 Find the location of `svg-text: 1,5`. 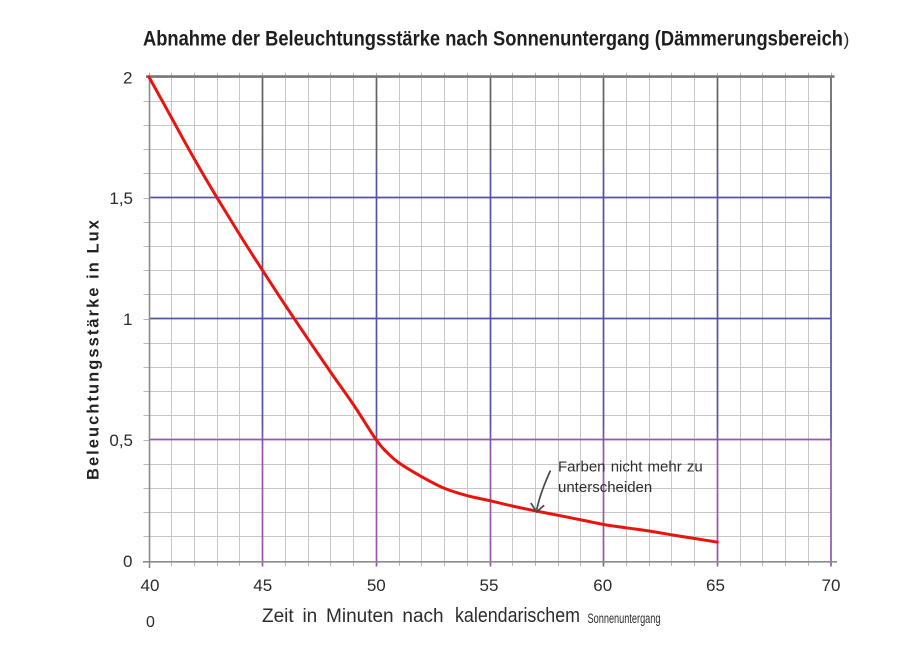

svg-text: 1,5 is located at coordinates (121, 198).